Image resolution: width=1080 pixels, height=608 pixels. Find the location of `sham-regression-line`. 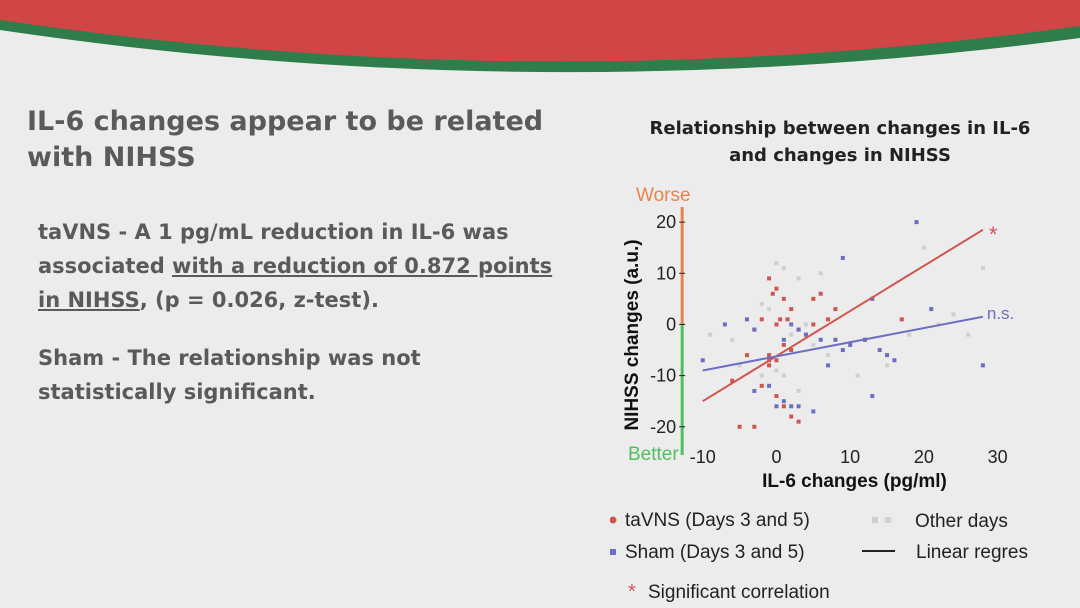

sham-regression-line is located at coordinates (843, 343).